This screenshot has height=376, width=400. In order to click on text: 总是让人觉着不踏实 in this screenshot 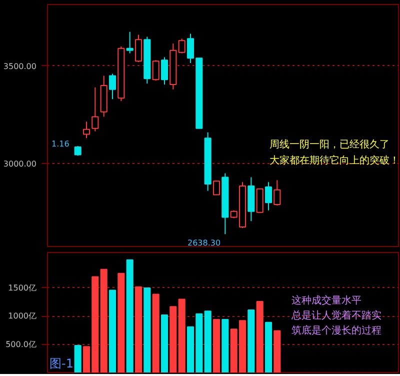, I will do `click(336, 316)`.